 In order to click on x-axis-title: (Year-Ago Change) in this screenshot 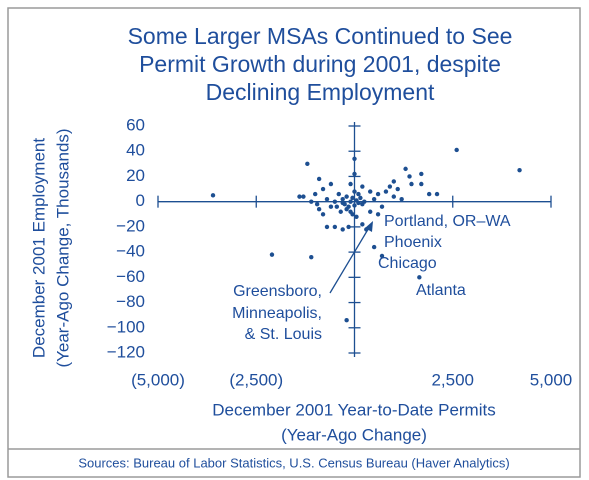, I will do `click(354, 434)`.